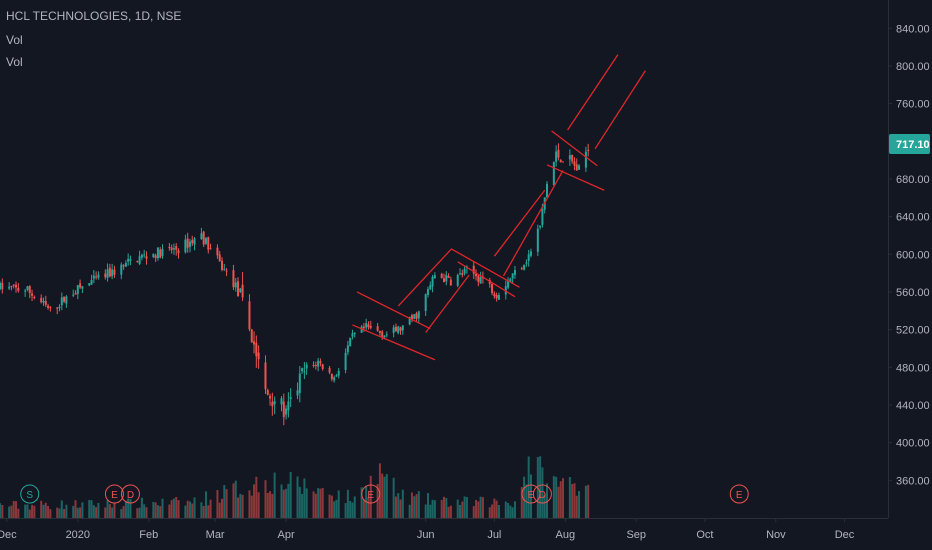 This screenshot has width=932, height=550. I want to click on time-tick-label: Jul, so click(494, 535).